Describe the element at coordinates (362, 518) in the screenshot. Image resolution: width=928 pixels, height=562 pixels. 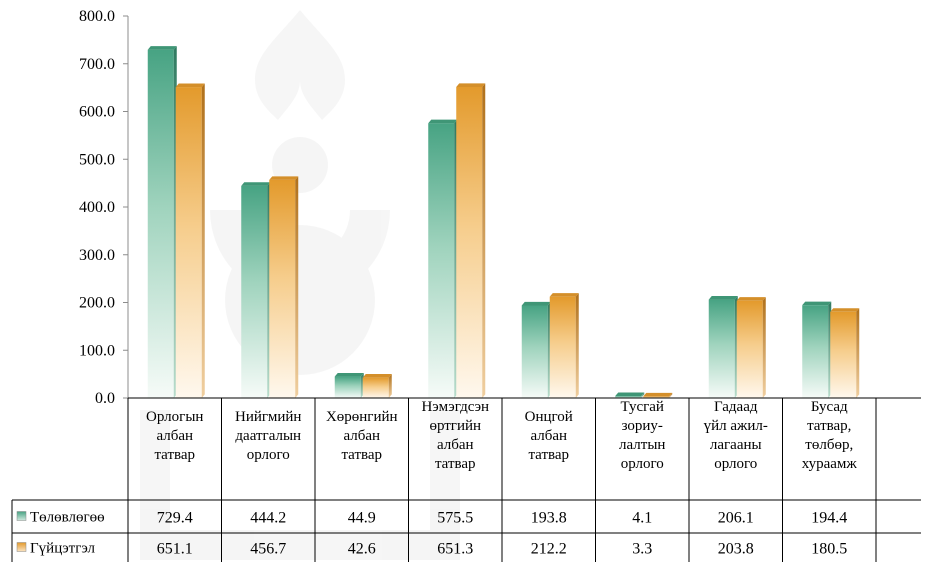
I see `table-value-cell: 44.9` at that location.